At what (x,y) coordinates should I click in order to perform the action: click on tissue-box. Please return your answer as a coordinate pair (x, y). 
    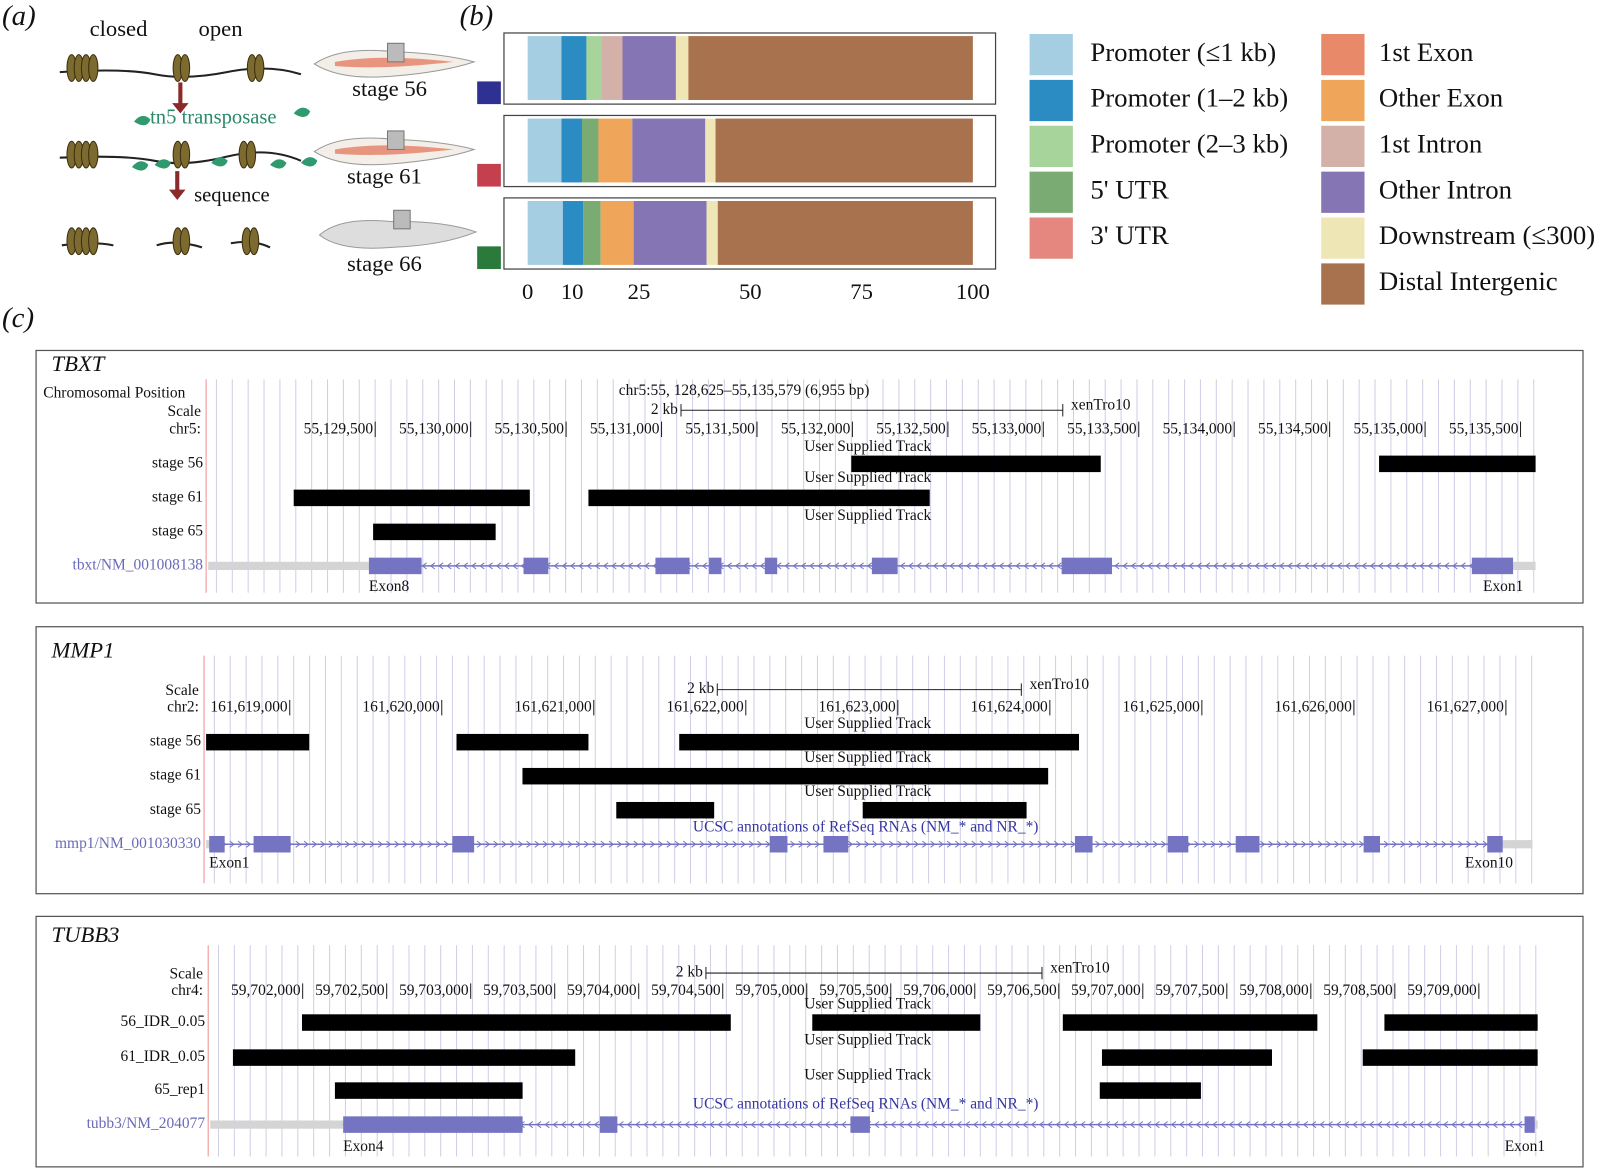
    Looking at the image, I should click on (395, 140).